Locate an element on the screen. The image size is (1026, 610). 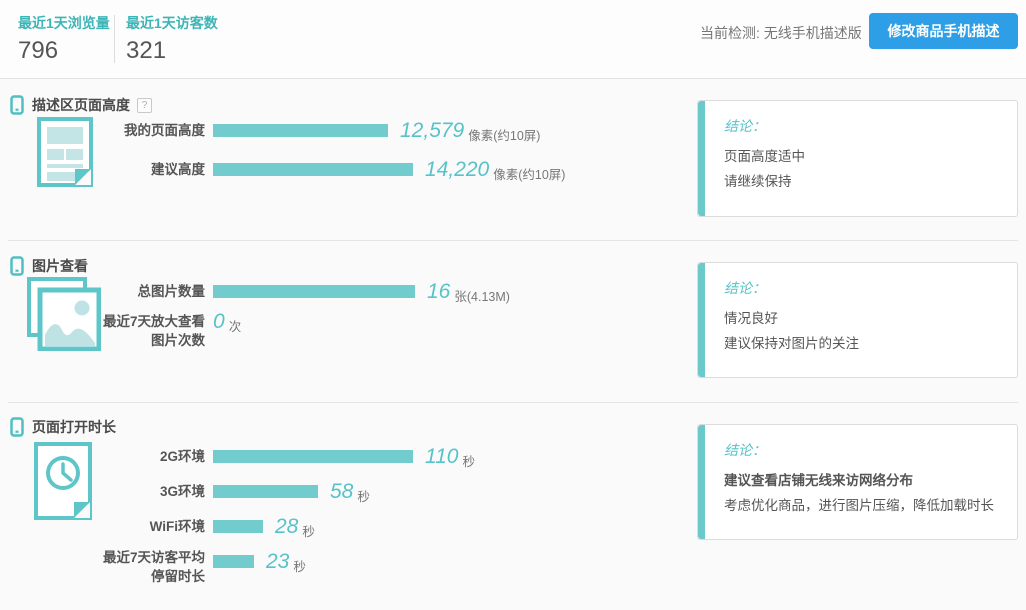
conclusion-line: 请继续保持 is located at coordinates (758, 181).